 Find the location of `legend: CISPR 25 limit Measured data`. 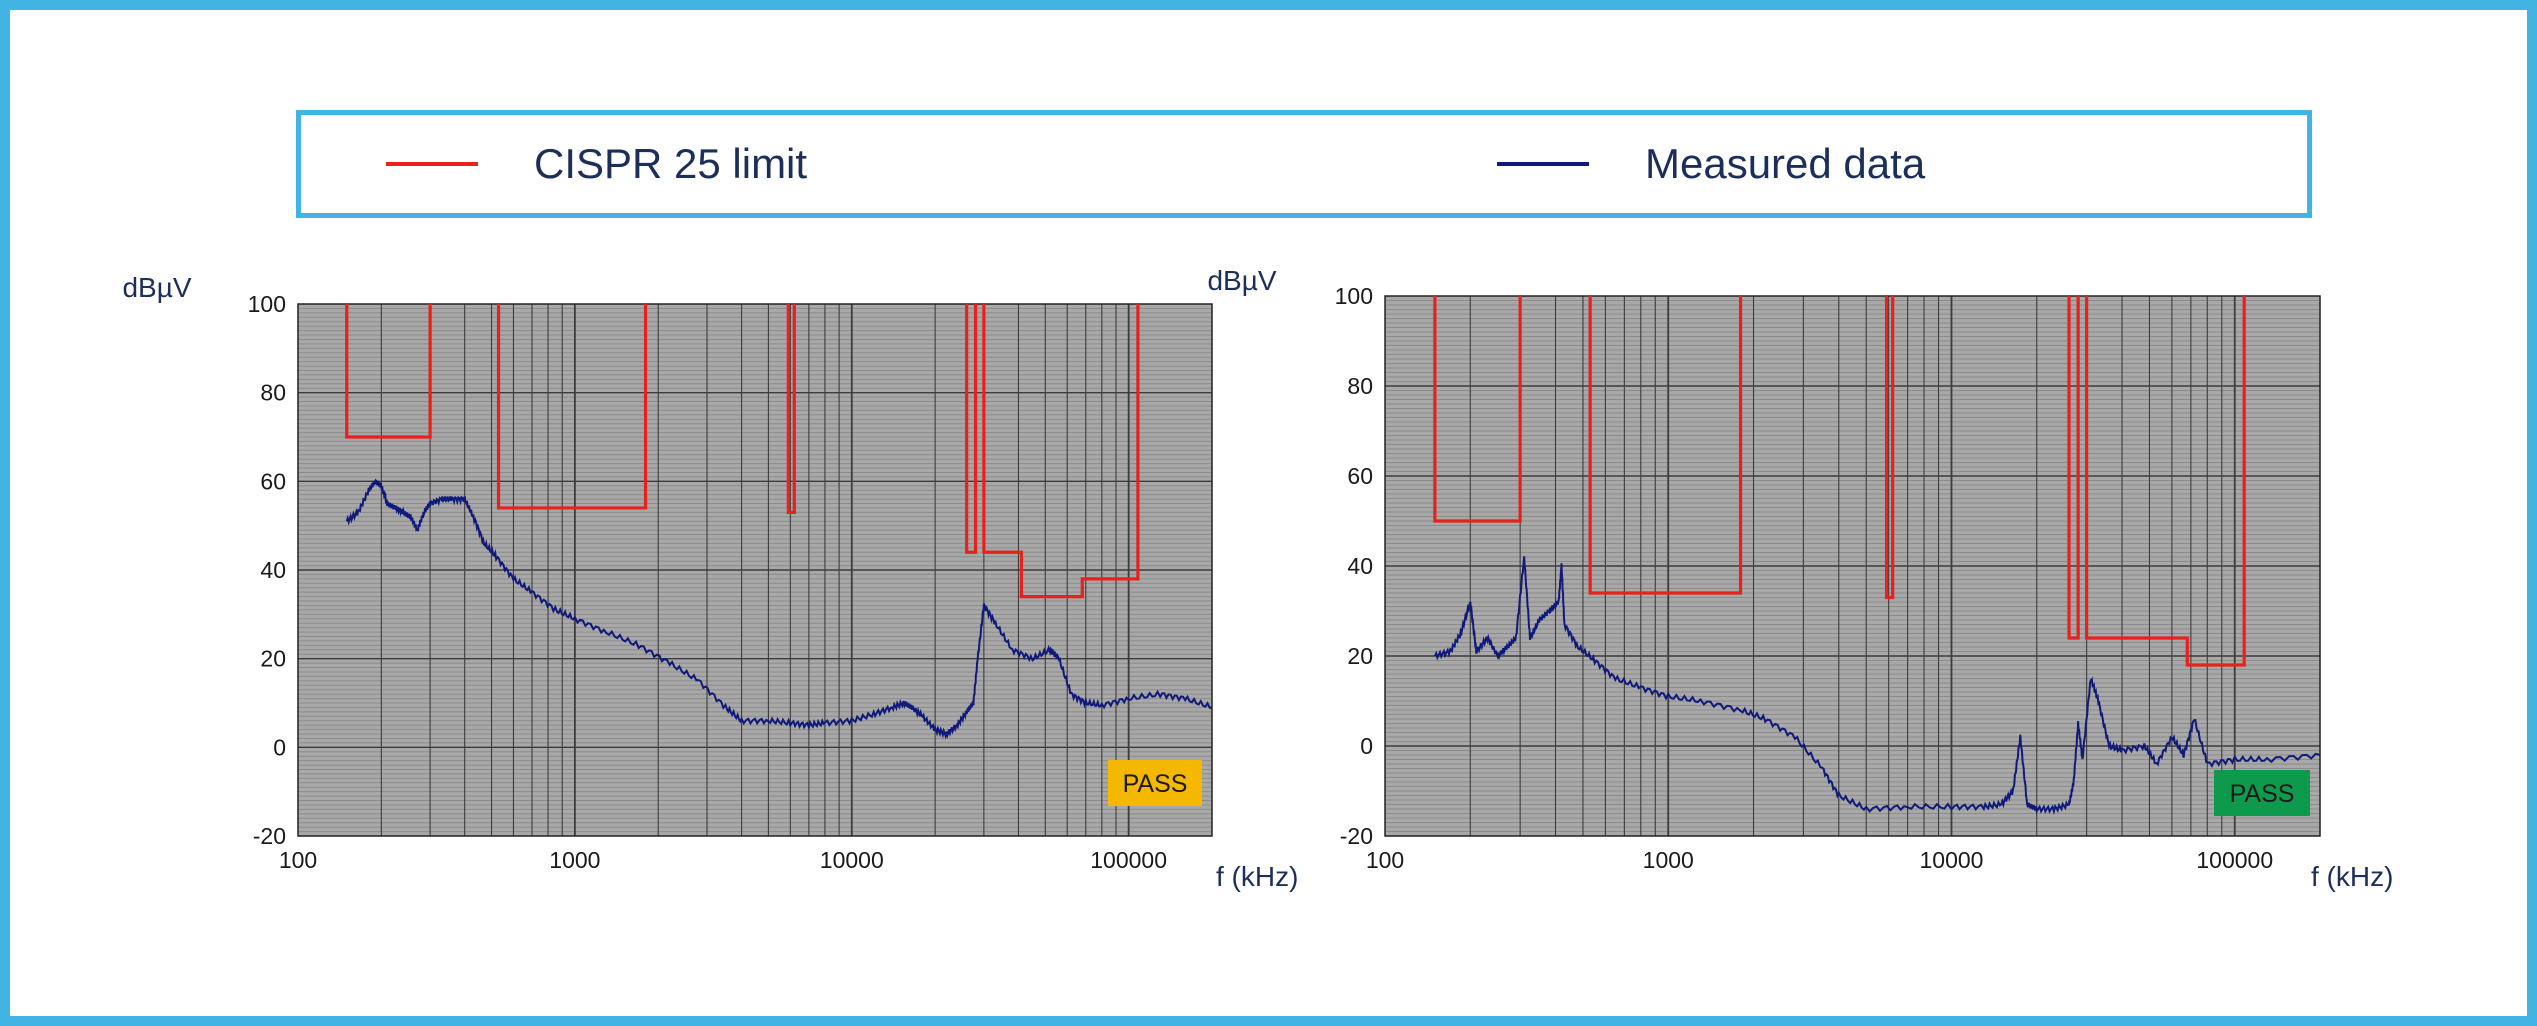

legend: CISPR 25 limit Measured data is located at coordinates (1304, 164).